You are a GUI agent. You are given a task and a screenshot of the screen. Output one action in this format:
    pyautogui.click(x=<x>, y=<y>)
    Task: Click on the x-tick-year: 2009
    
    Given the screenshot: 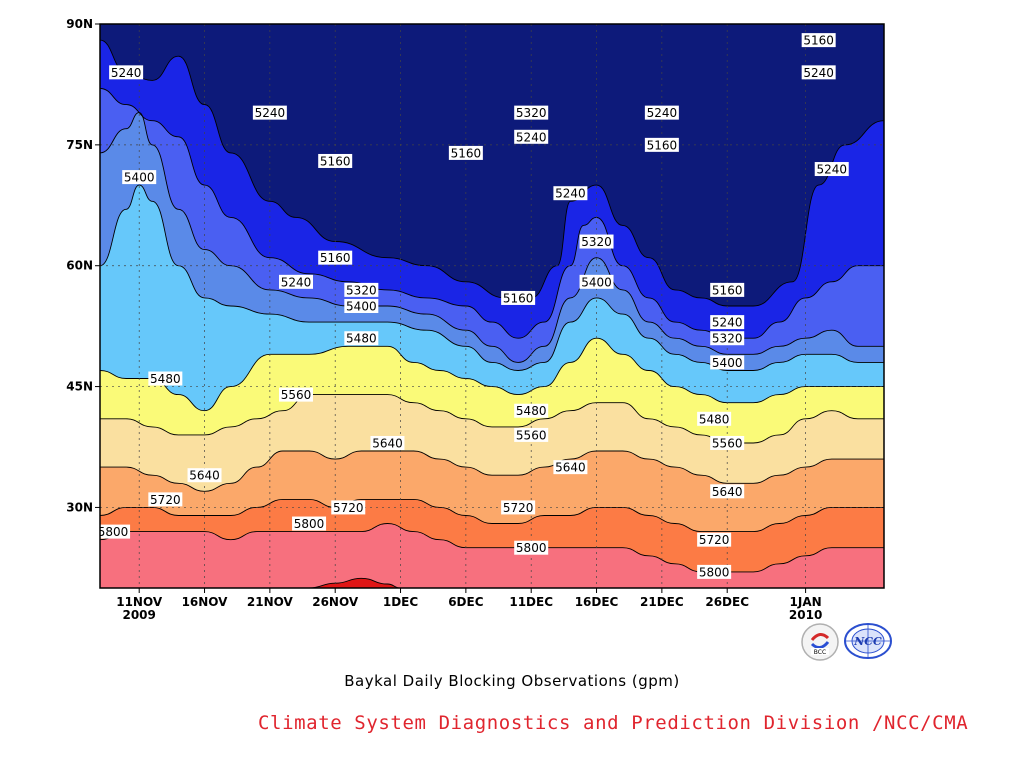 What is the action you would take?
    pyautogui.click(x=138, y=615)
    